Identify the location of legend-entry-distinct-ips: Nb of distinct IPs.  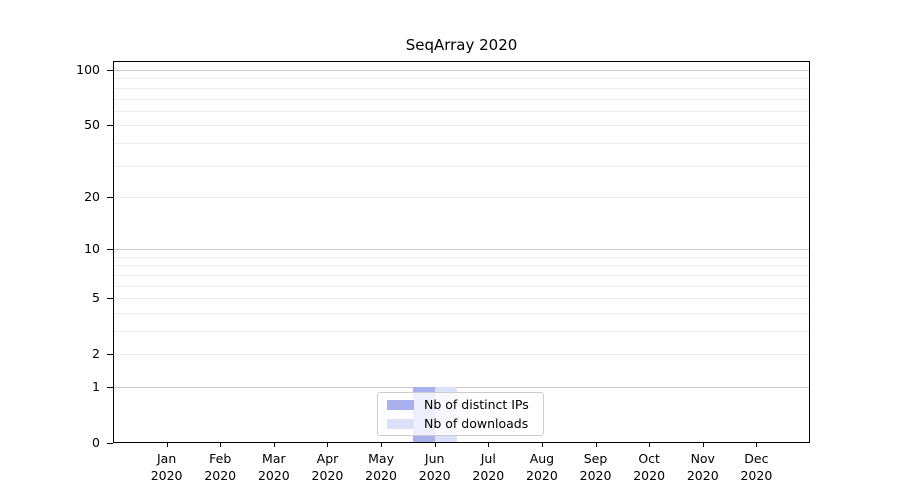
(460, 404).